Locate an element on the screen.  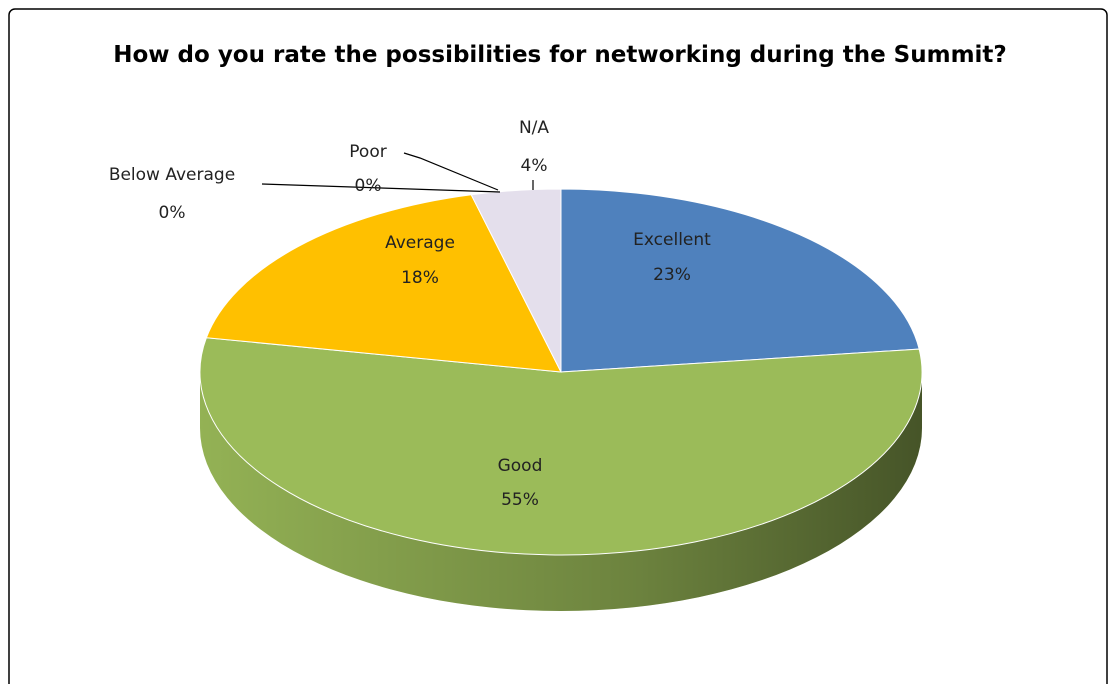
category-label: Average is located at coordinates (420, 243).